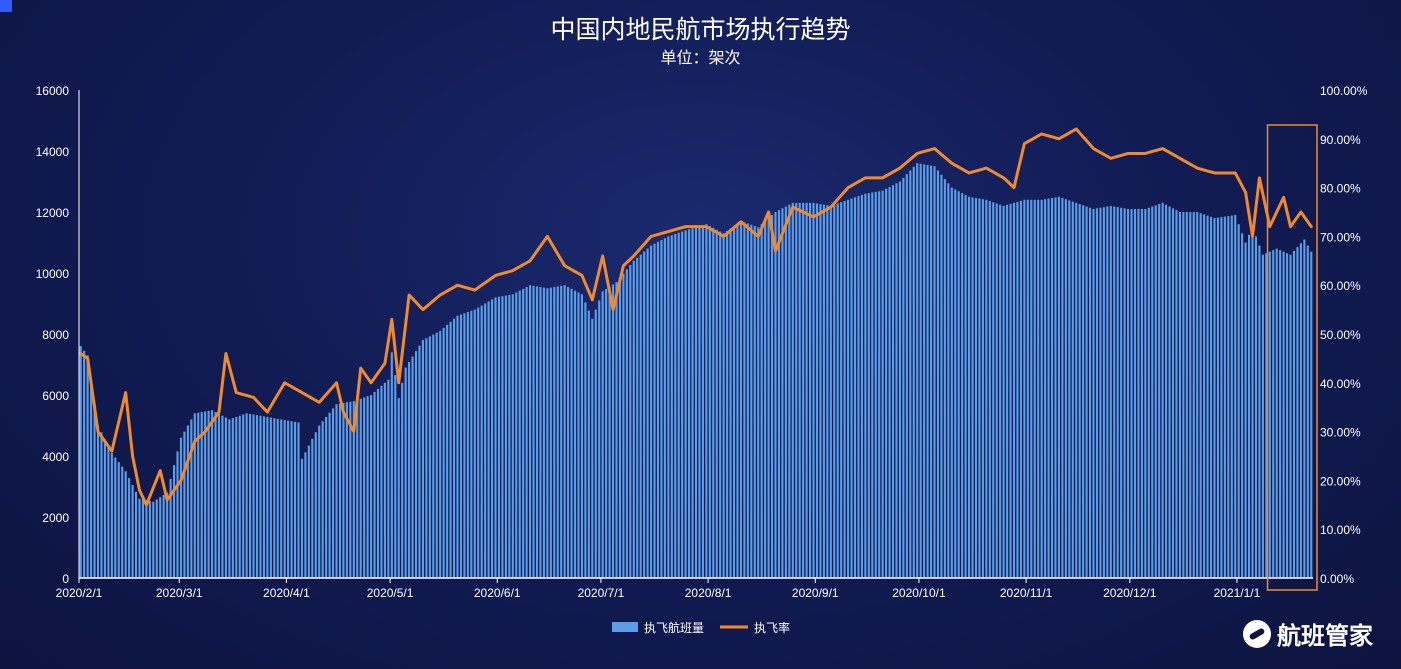 This screenshot has width=1401, height=669. Describe the element at coordinates (55, 396) in the screenshot. I see `y-left-tick-label: 6000` at that location.